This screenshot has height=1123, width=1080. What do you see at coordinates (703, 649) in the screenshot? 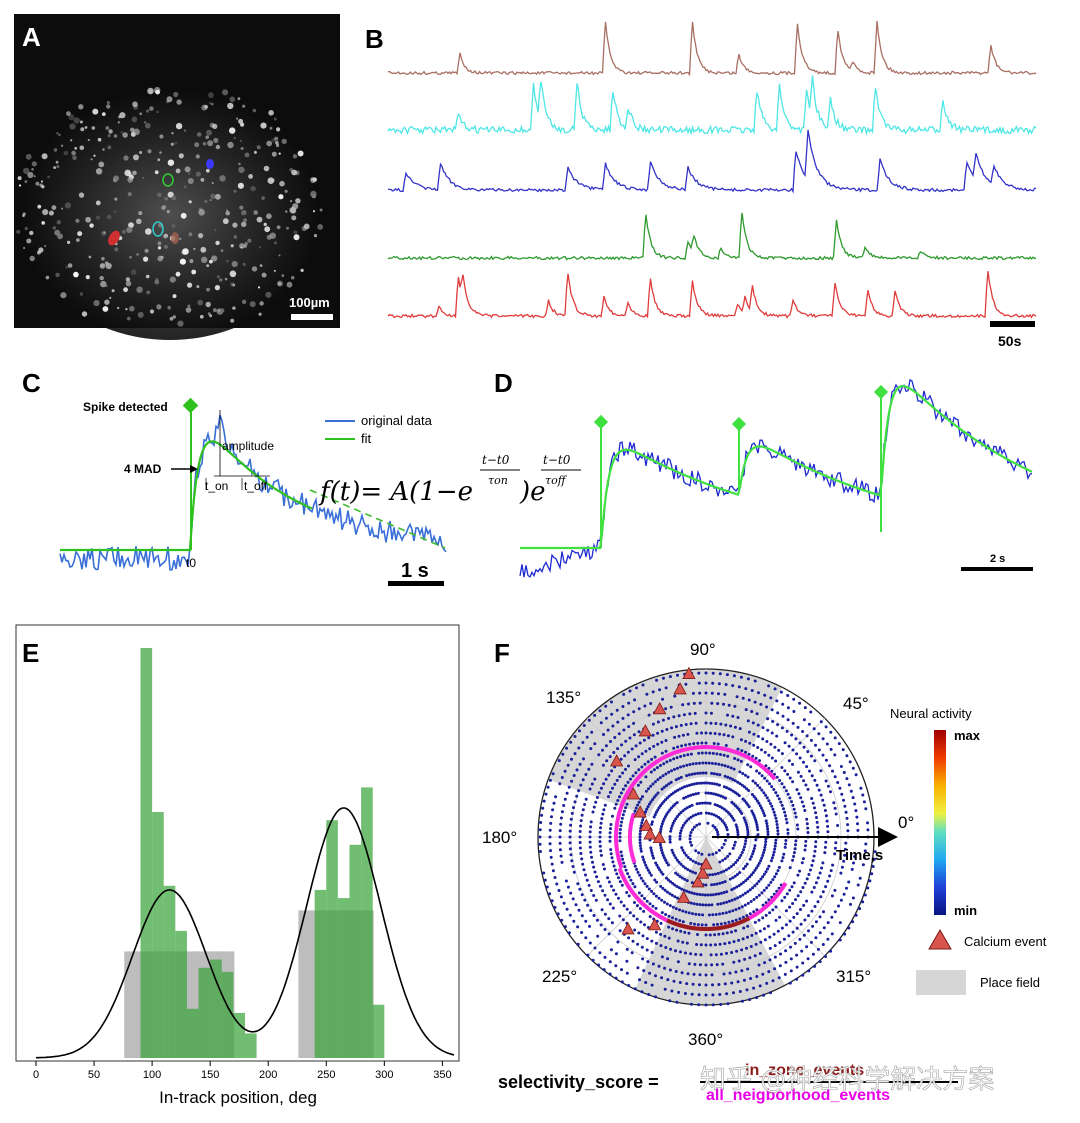
I see `angle-90: 90°` at bounding box center [703, 649].